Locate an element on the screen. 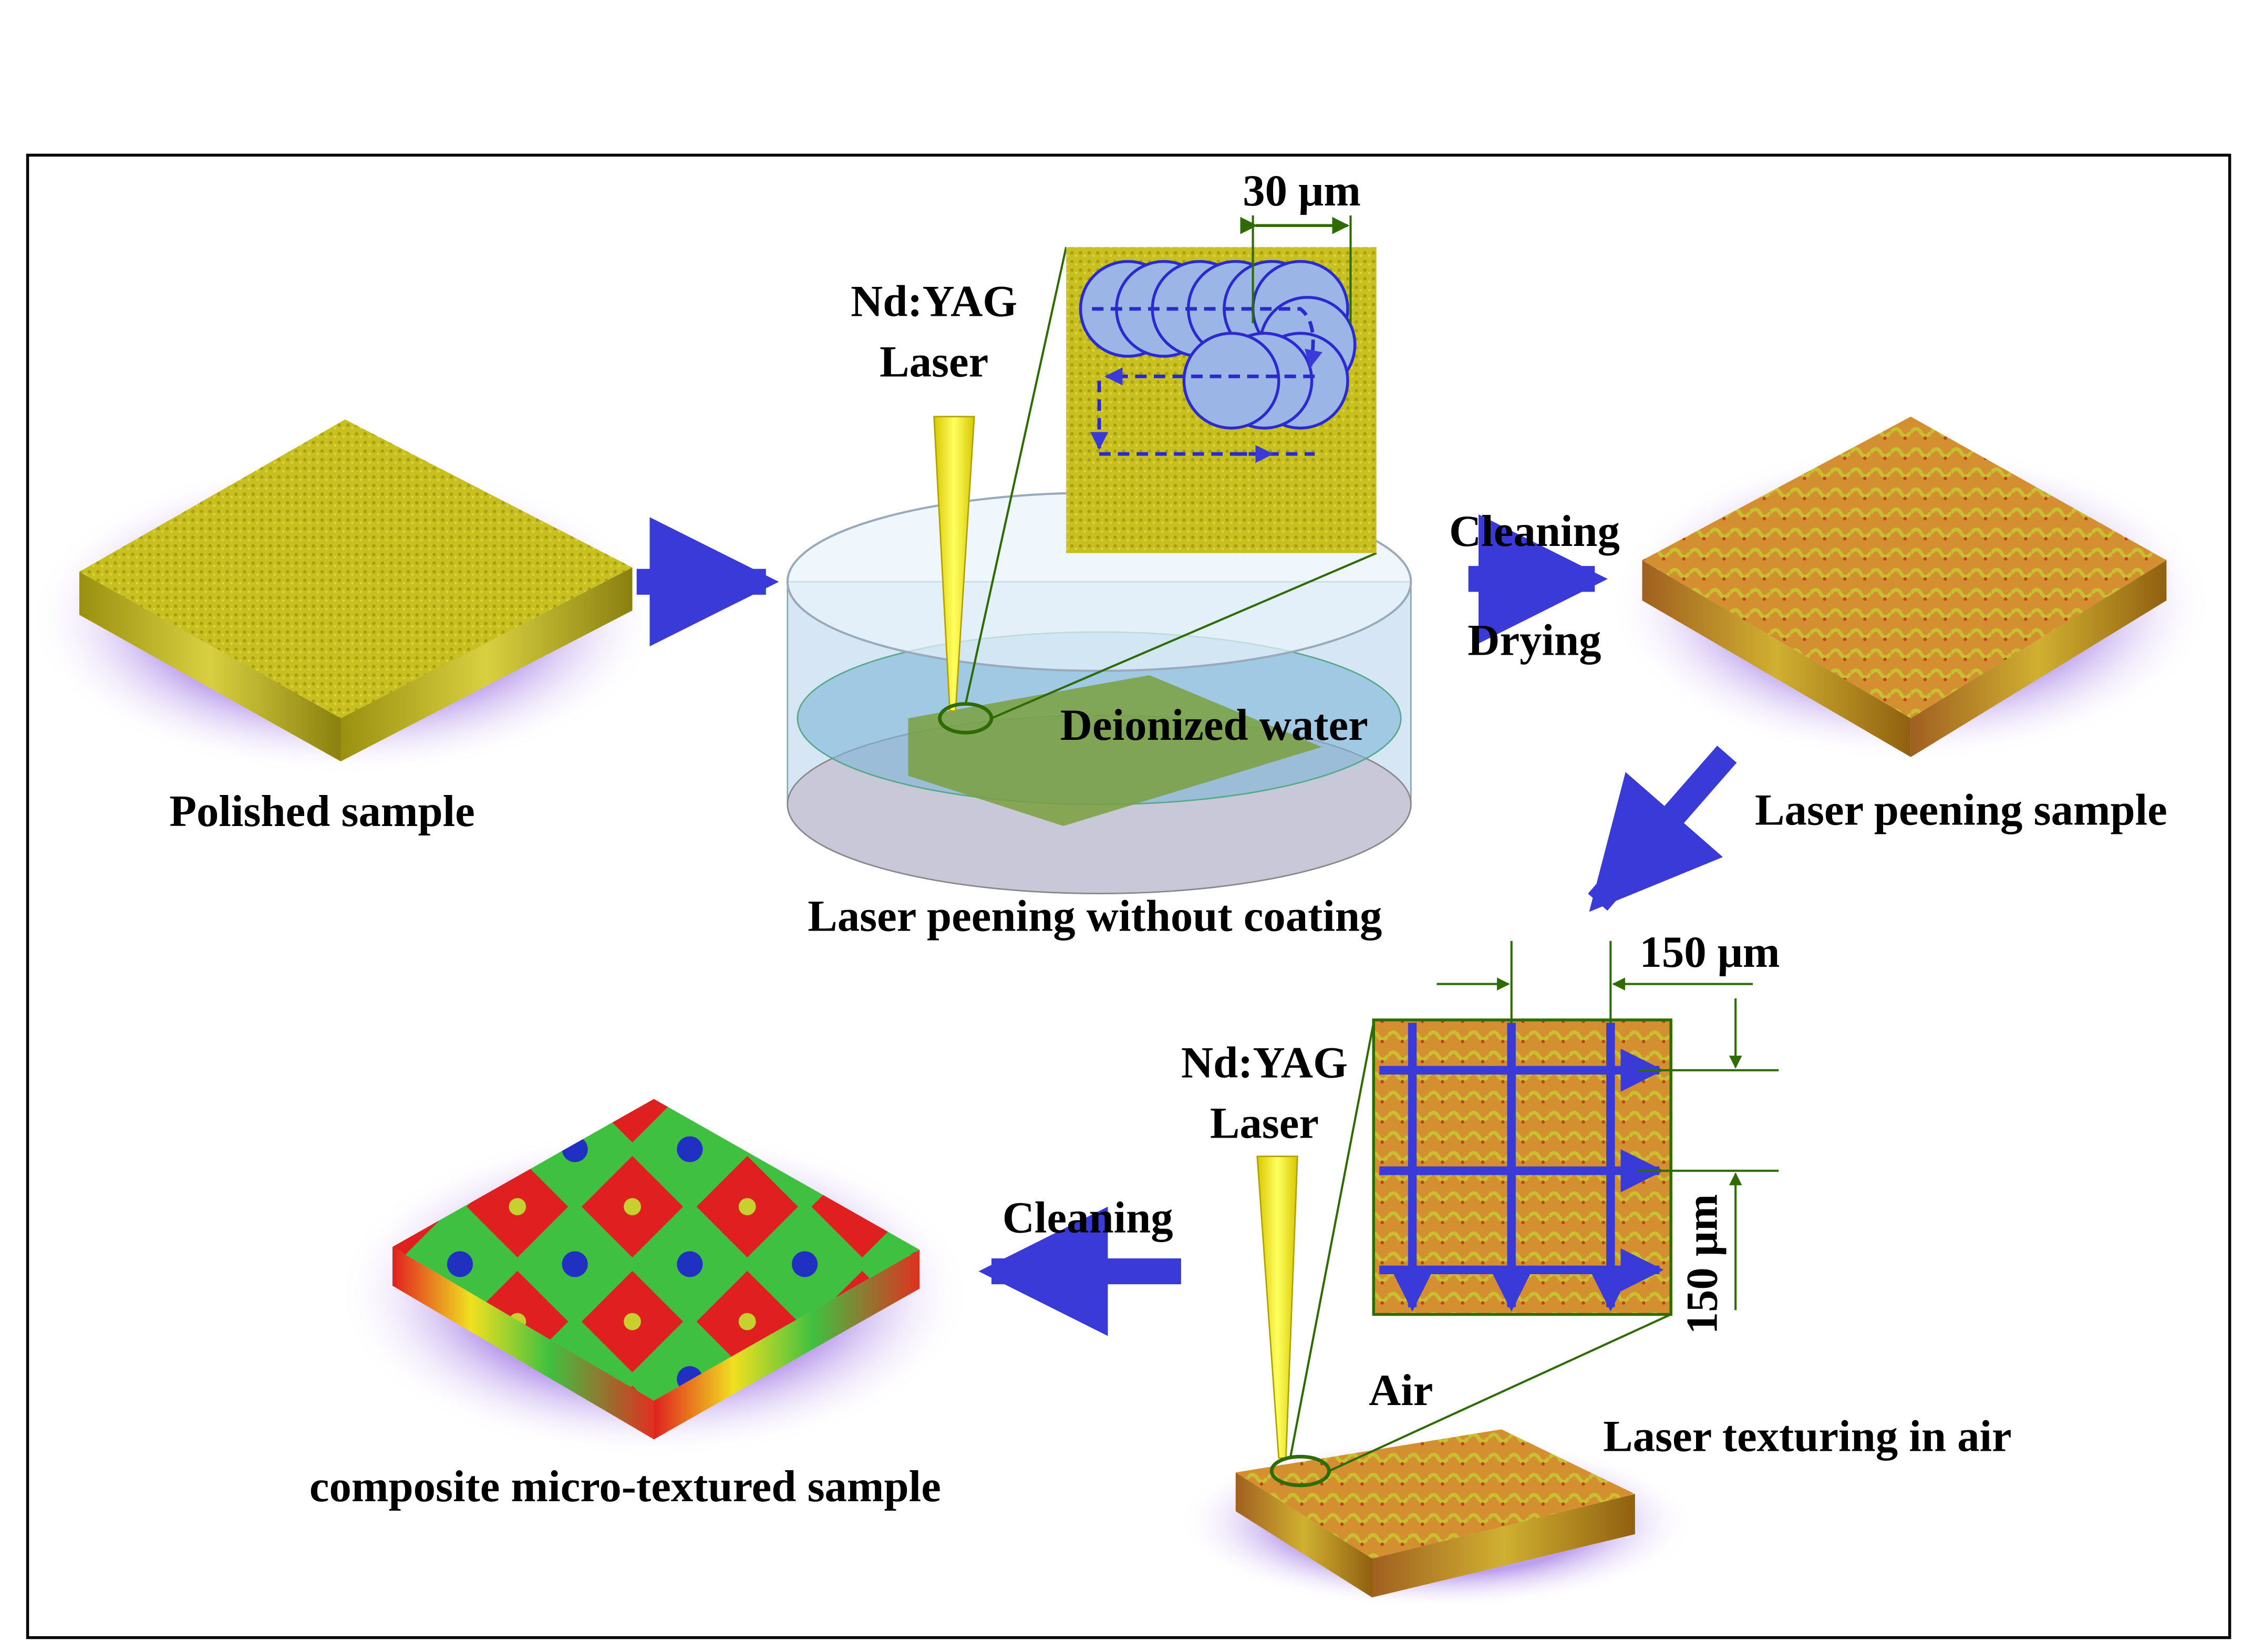 The width and height of the screenshot is (2253, 1652). laser-peening-sample-label: Laser peening sample is located at coordinates (1961, 809).